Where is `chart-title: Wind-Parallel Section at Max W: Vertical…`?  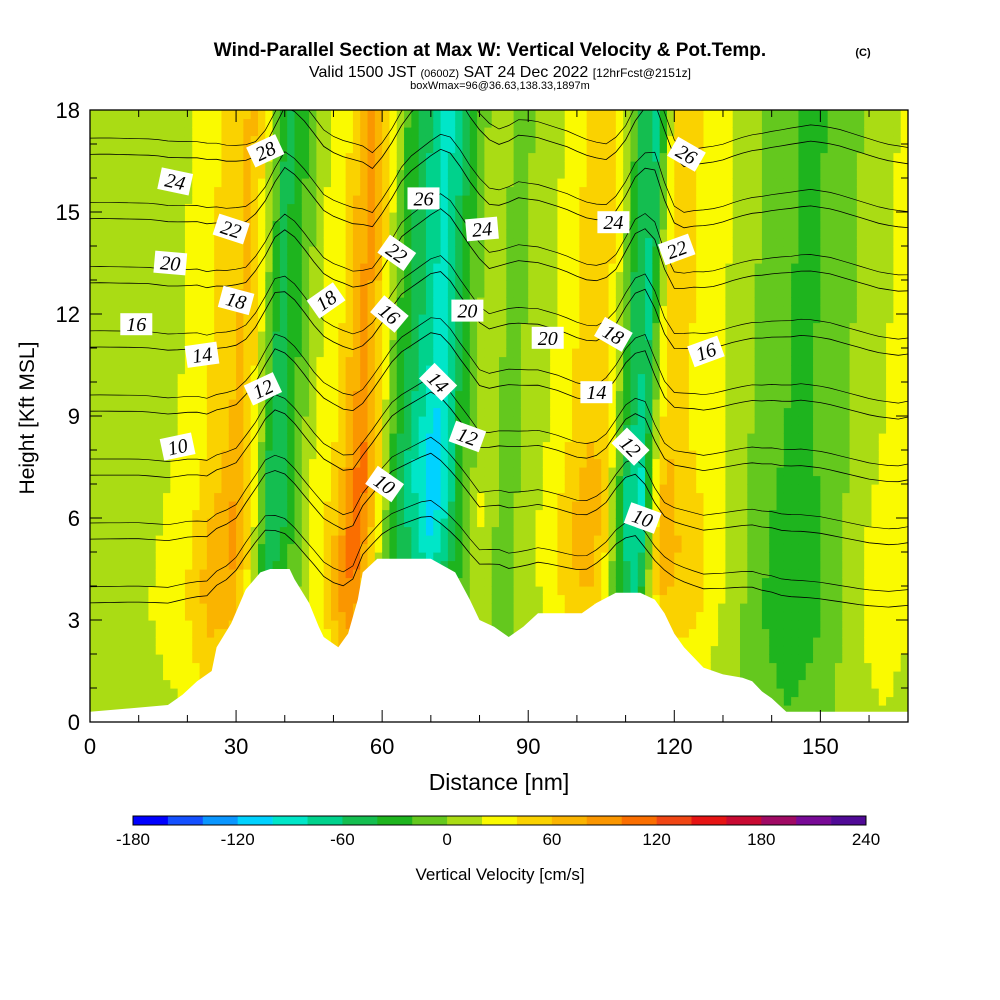
chart-title: Wind-Parallel Section at Max W: Vertical… is located at coordinates (490, 50).